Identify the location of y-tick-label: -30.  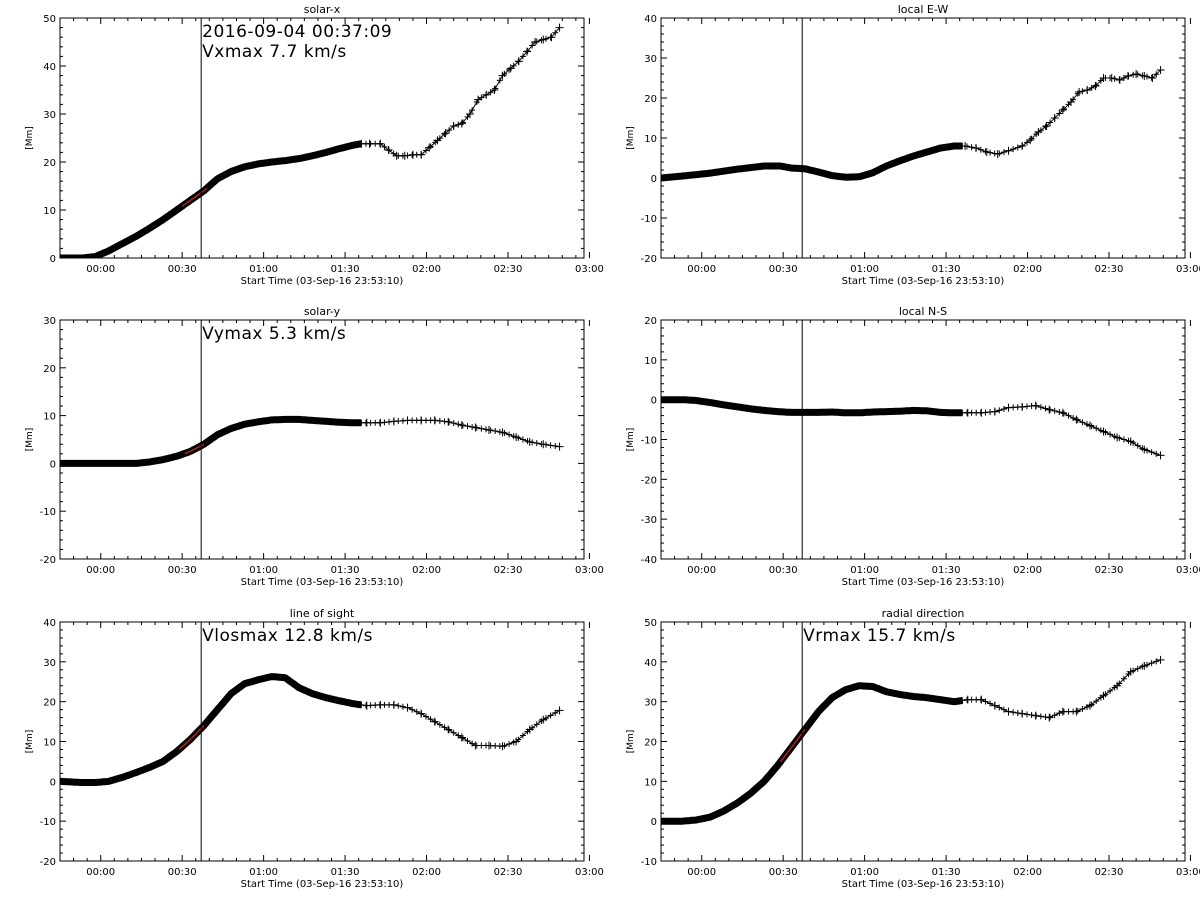
(649, 520).